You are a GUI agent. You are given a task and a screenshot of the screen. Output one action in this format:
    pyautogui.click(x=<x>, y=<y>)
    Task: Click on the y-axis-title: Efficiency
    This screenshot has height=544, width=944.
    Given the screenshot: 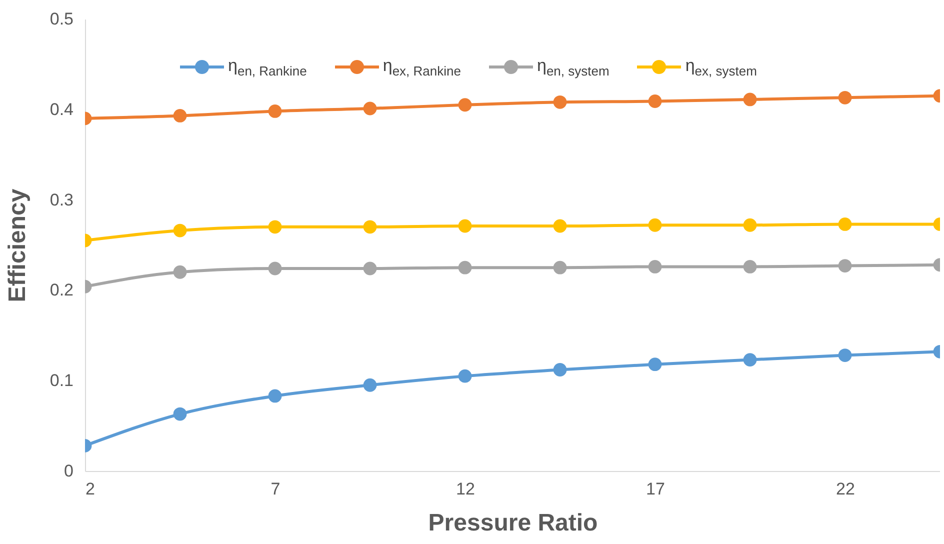 What is the action you would take?
    pyautogui.click(x=17, y=245)
    